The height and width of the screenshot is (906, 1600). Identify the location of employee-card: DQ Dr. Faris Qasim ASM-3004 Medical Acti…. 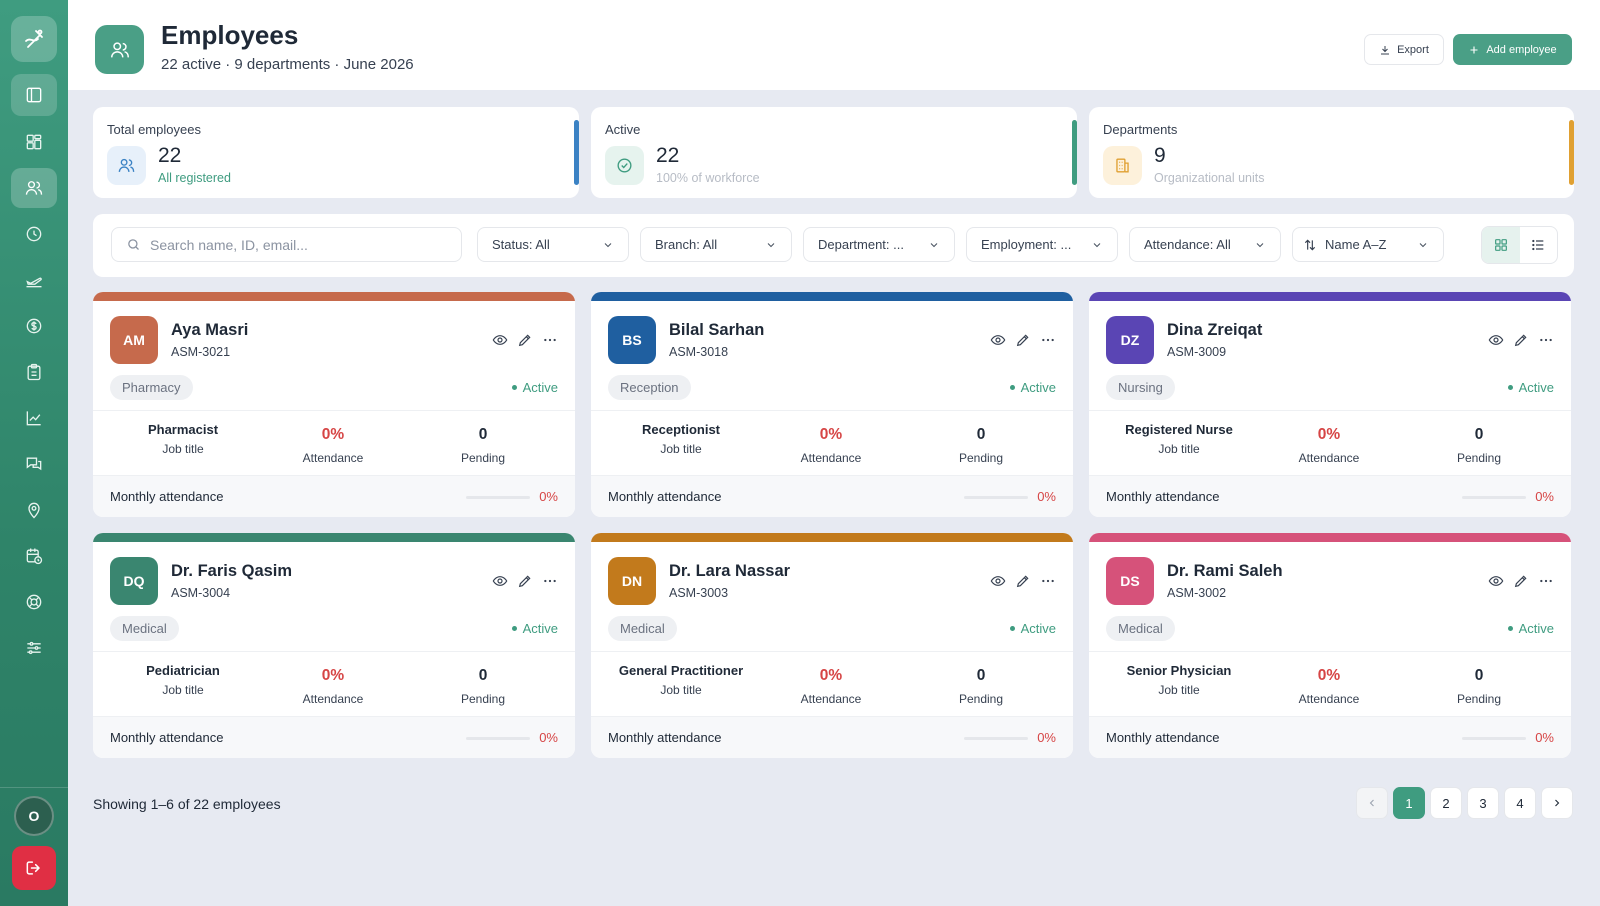
(334, 645).